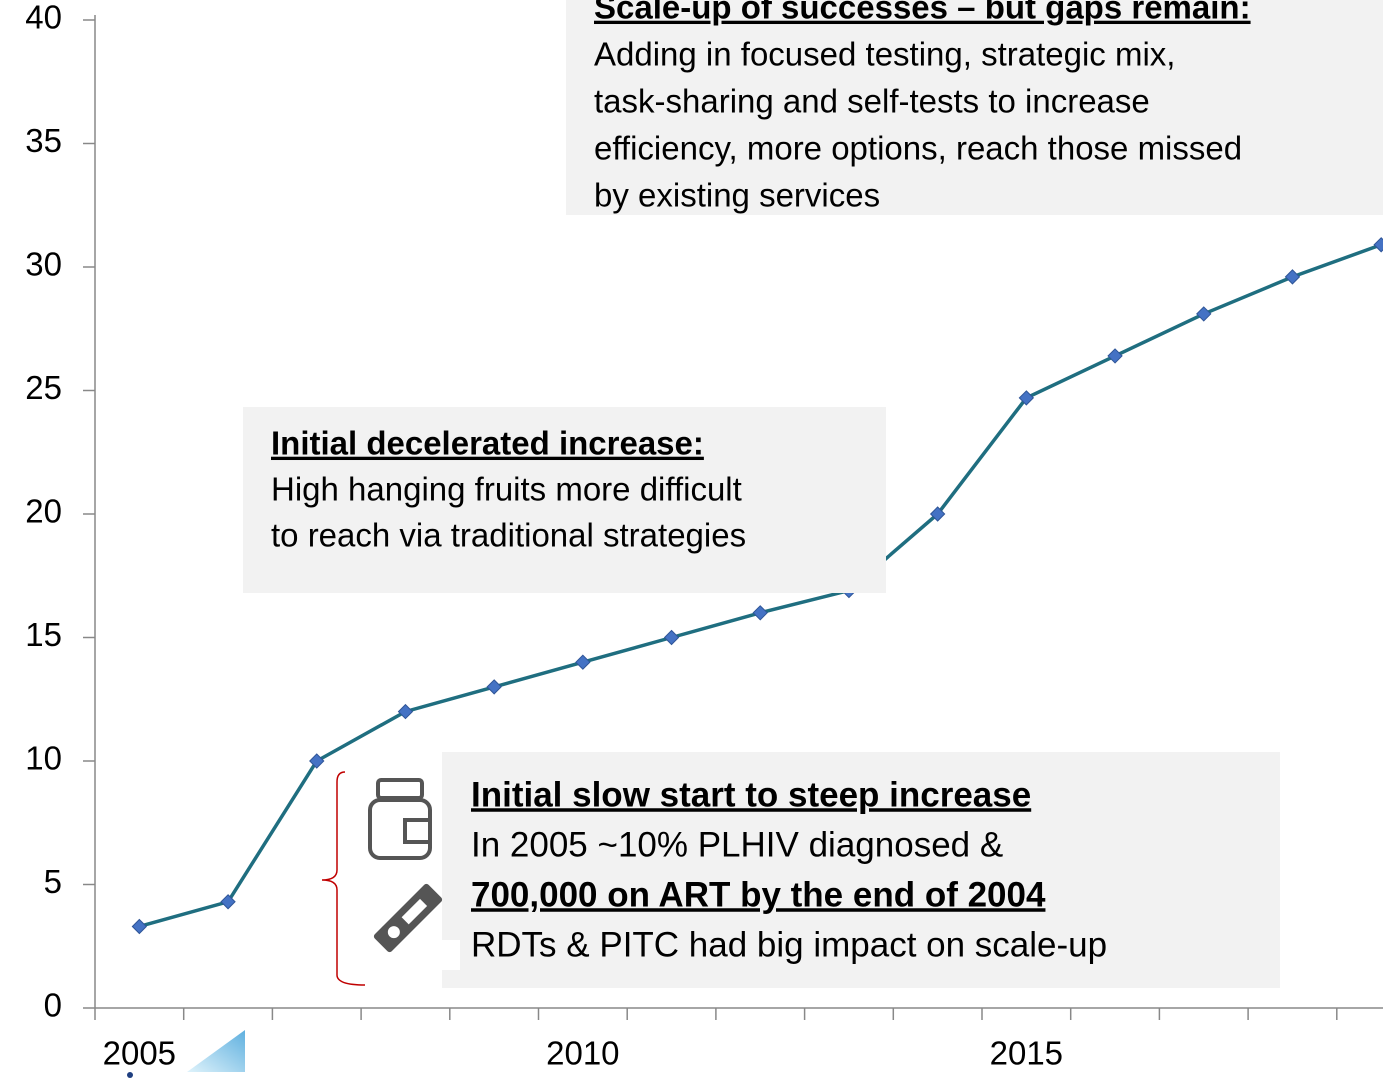 This screenshot has width=1383, height=1081. I want to click on annotation-text: RDTs & PITC had big impact on scale-up, so click(789, 944).